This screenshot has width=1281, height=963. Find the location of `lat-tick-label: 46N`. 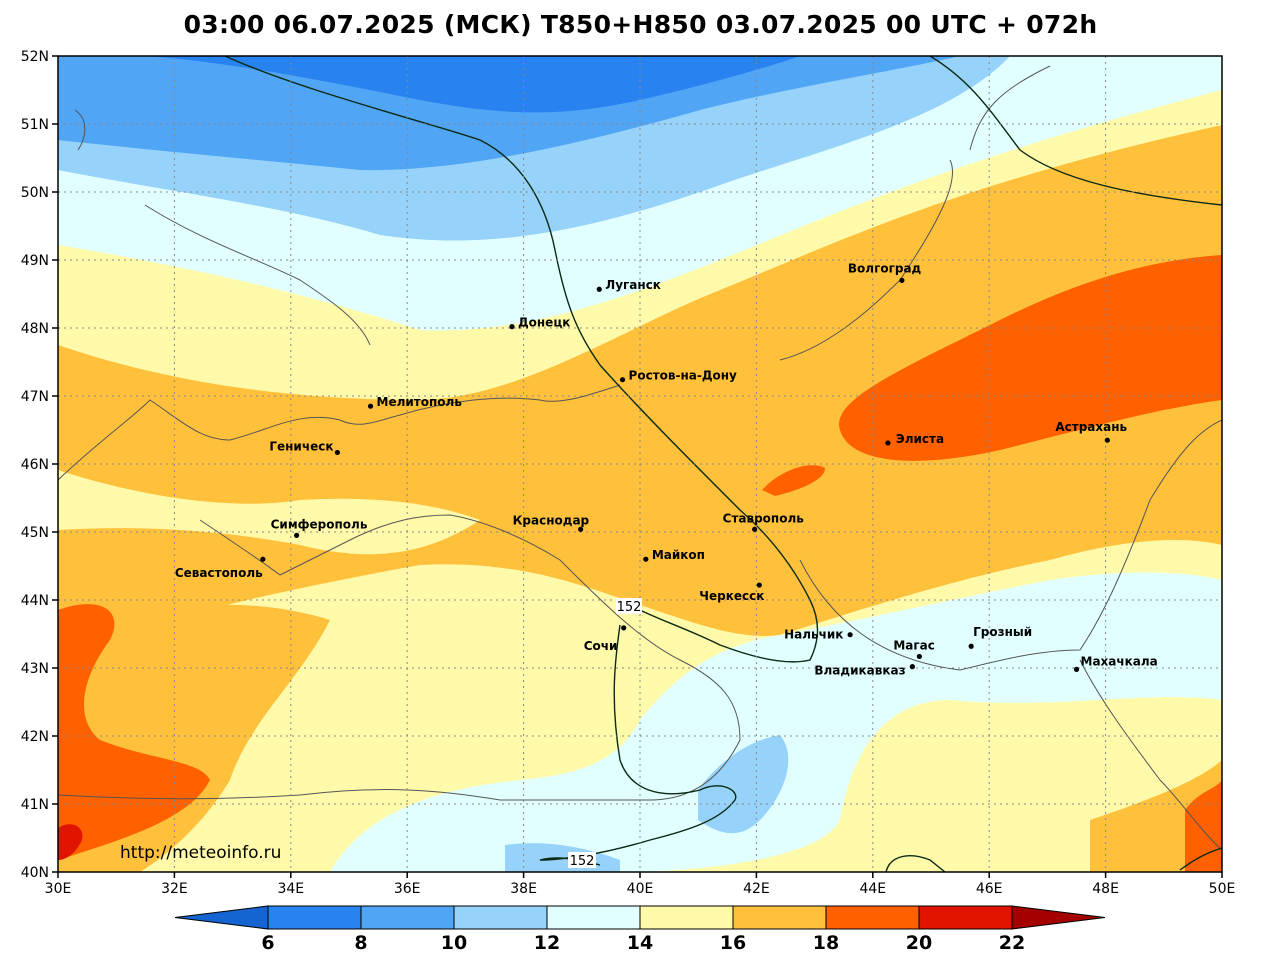

lat-tick-label: 46N is located at coordinates (35, 465).